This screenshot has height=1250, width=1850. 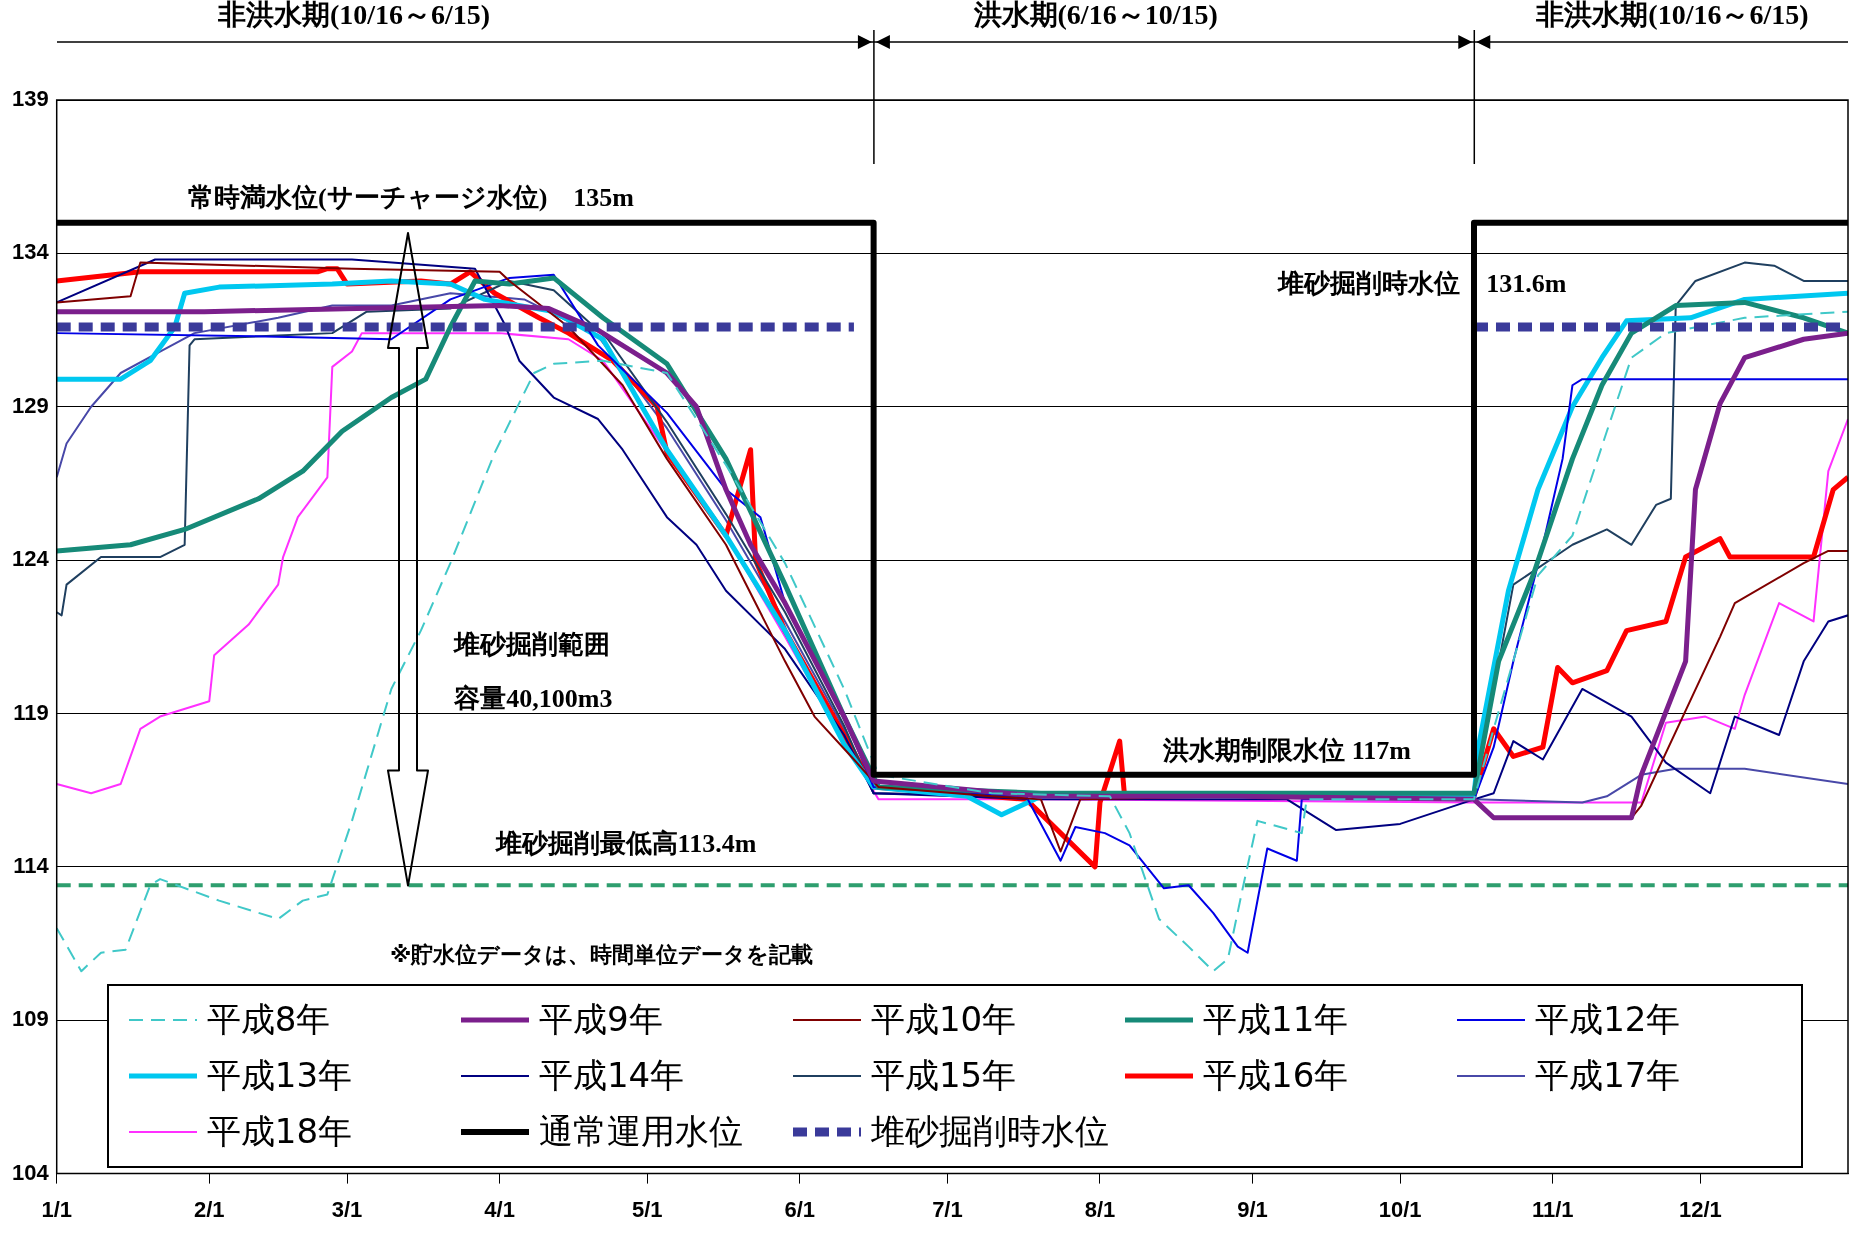 I want to click on x-tick-label: 3/1, so click(x=347, y=1209).